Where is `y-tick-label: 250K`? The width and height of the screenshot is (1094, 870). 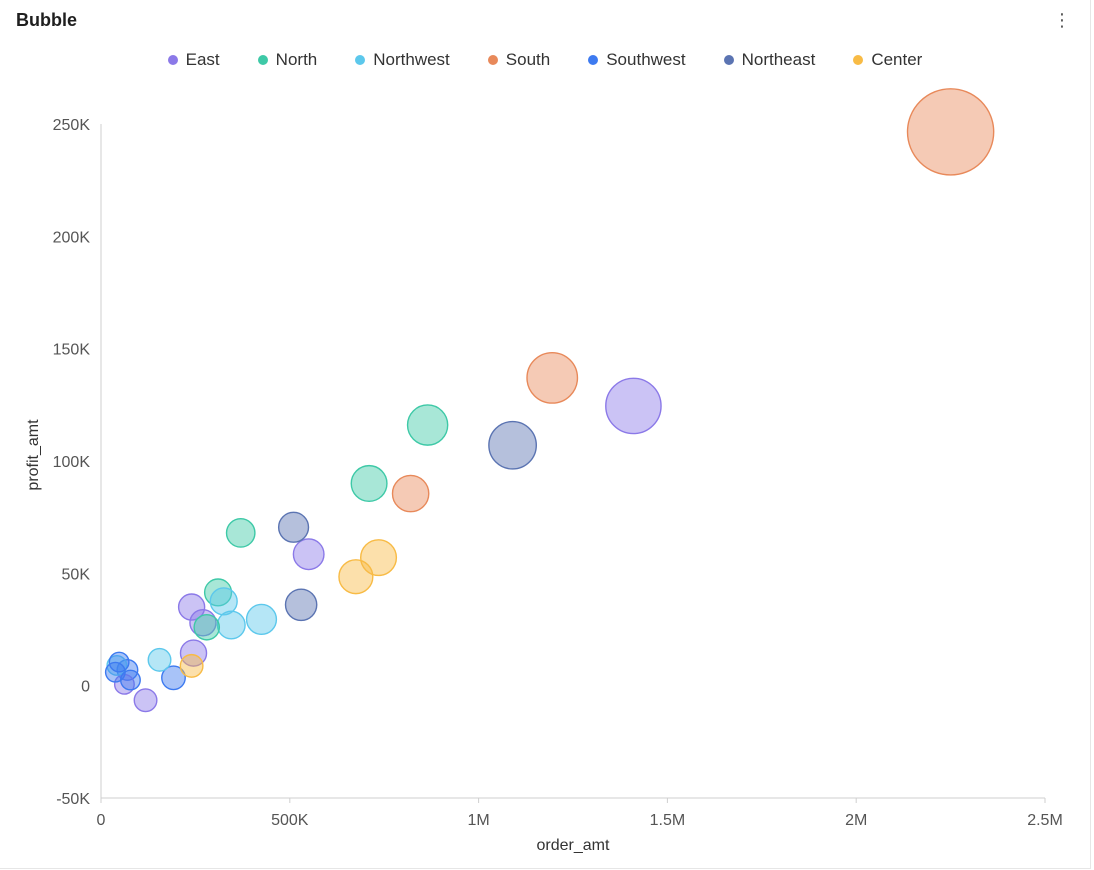 y-tick-label: 250K is located at coordinates (72, 125).